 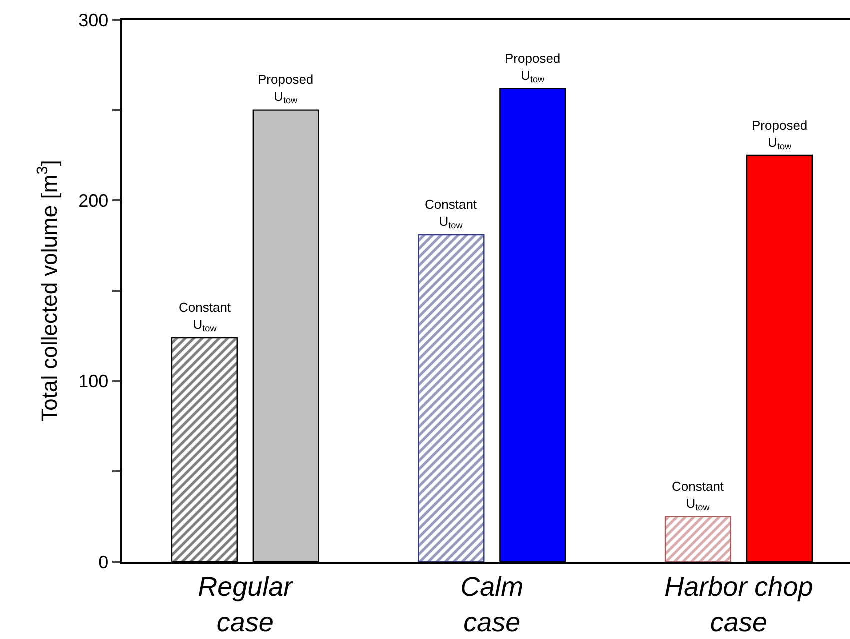 What do you see at coordinates (103, 562) in the screenshot?
I see `y-tick-label: 0` at bounding box center [103, 562].